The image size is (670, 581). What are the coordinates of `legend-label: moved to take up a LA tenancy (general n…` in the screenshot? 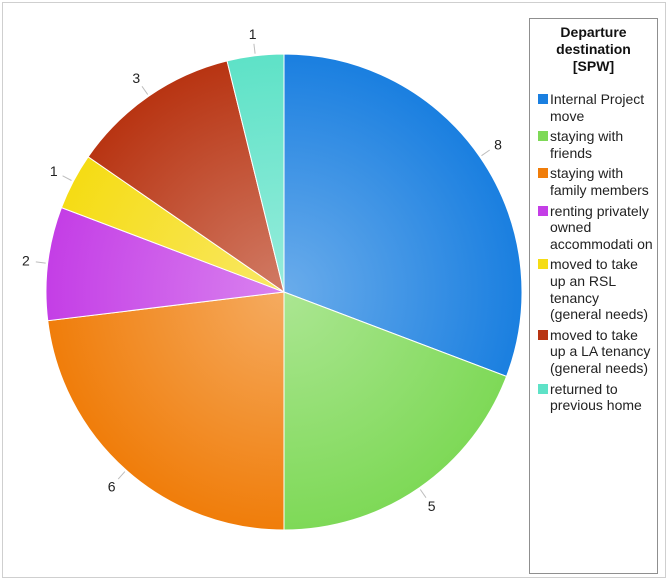 It's located at (600, 351).